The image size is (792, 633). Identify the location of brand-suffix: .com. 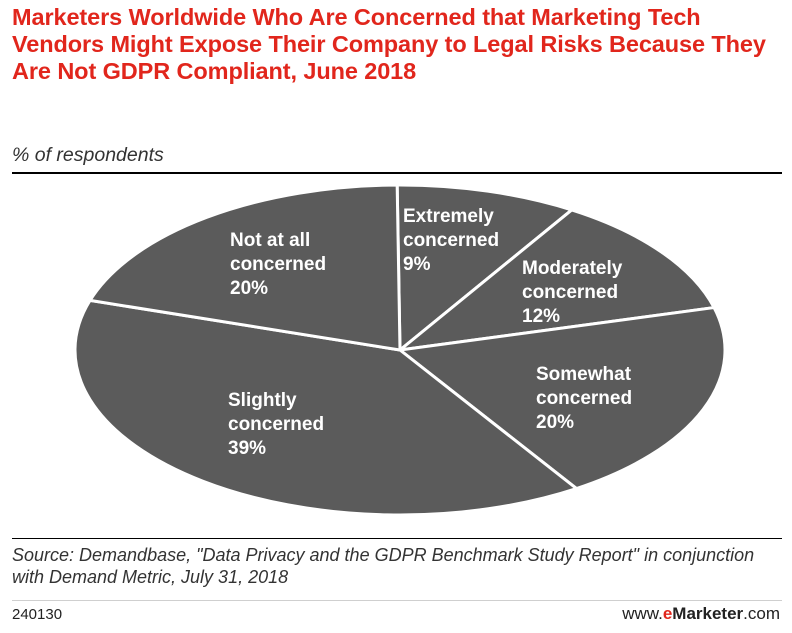
(761, 613).